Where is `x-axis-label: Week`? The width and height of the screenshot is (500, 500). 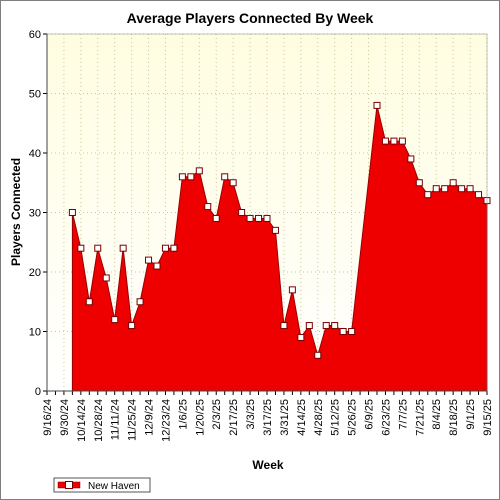
x-axis-label: Week is located at coordinates (267, 465).